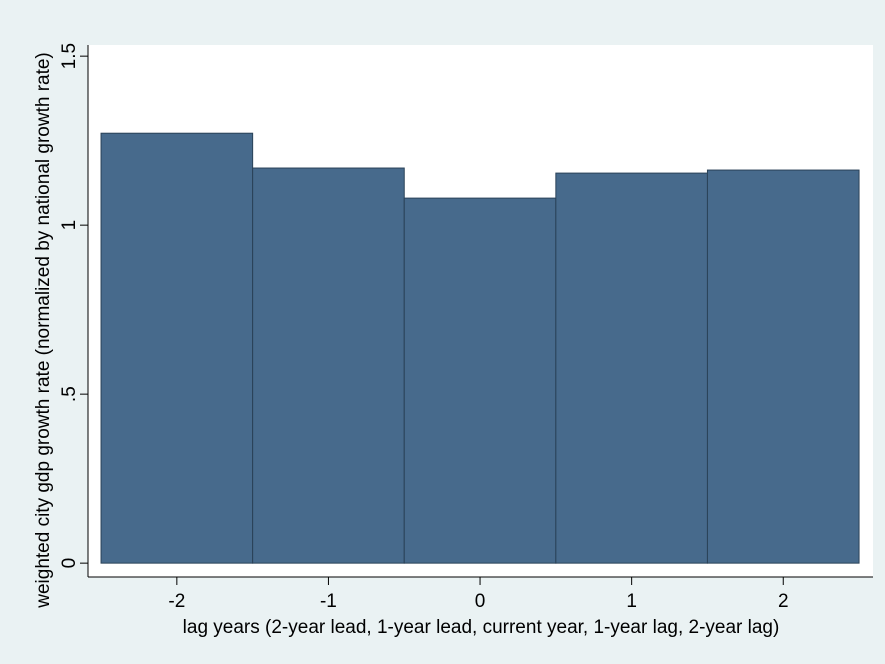 This screenshot has width=885, height=664. I want to click on x-tick-label: -1, so click(328, 601).